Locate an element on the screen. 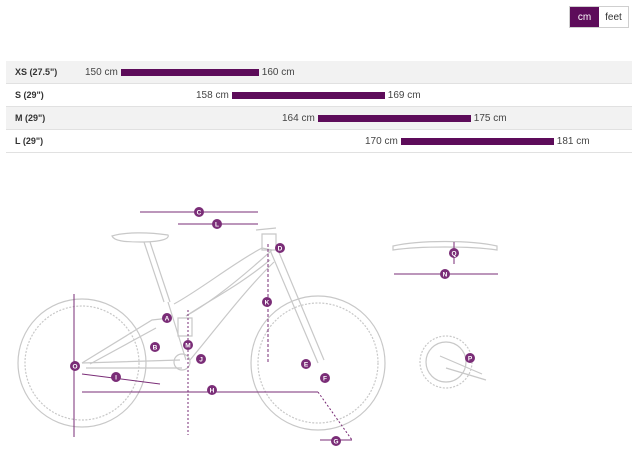  badge-o: O is located at coordinates (75, 366).